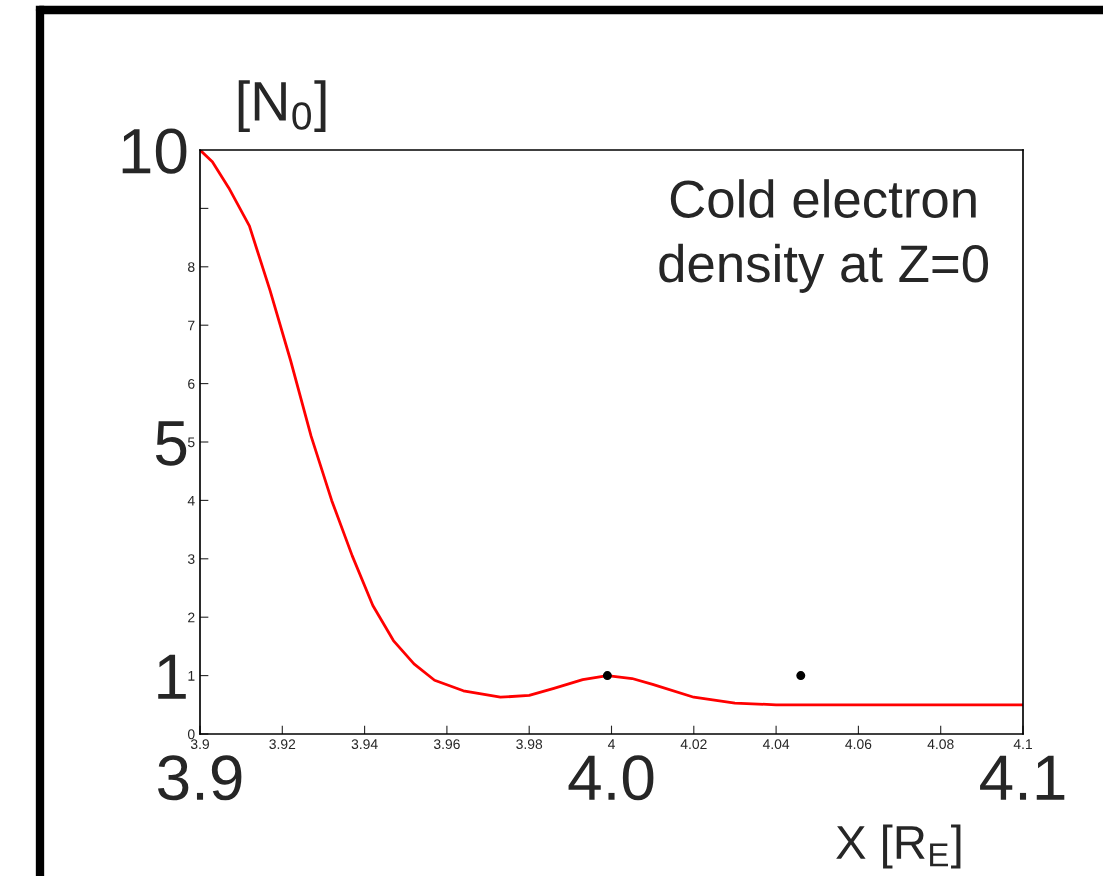 Image resolution: width=1103 pixels, height=876 pixels. I want to click on x-tick-label: 3.94, so click(364, 744).